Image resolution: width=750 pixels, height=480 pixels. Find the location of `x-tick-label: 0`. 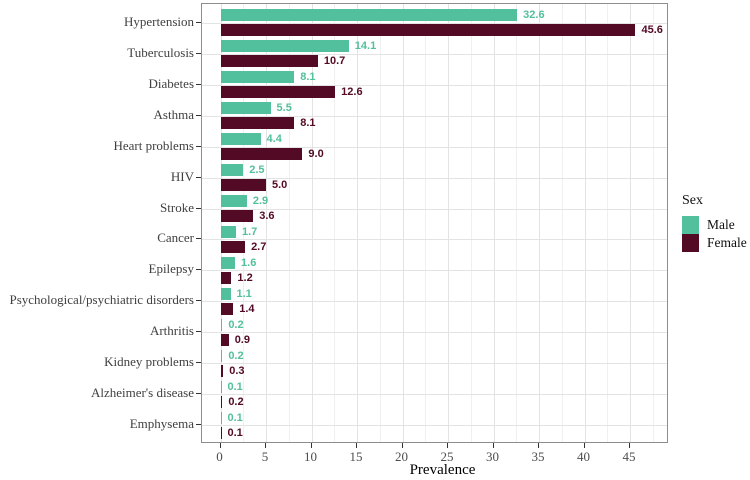

x-tick-label: 0 is located at coordinates (219, 456).